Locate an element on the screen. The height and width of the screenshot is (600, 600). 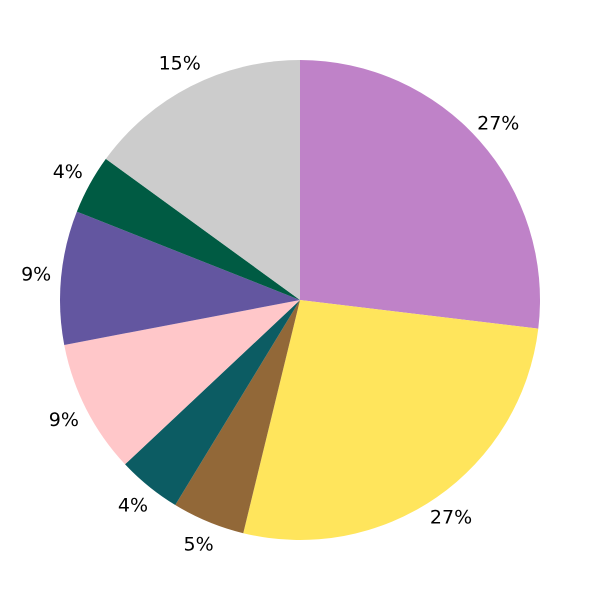
slice-label-3: 4% is located at coordinates (133, 505).